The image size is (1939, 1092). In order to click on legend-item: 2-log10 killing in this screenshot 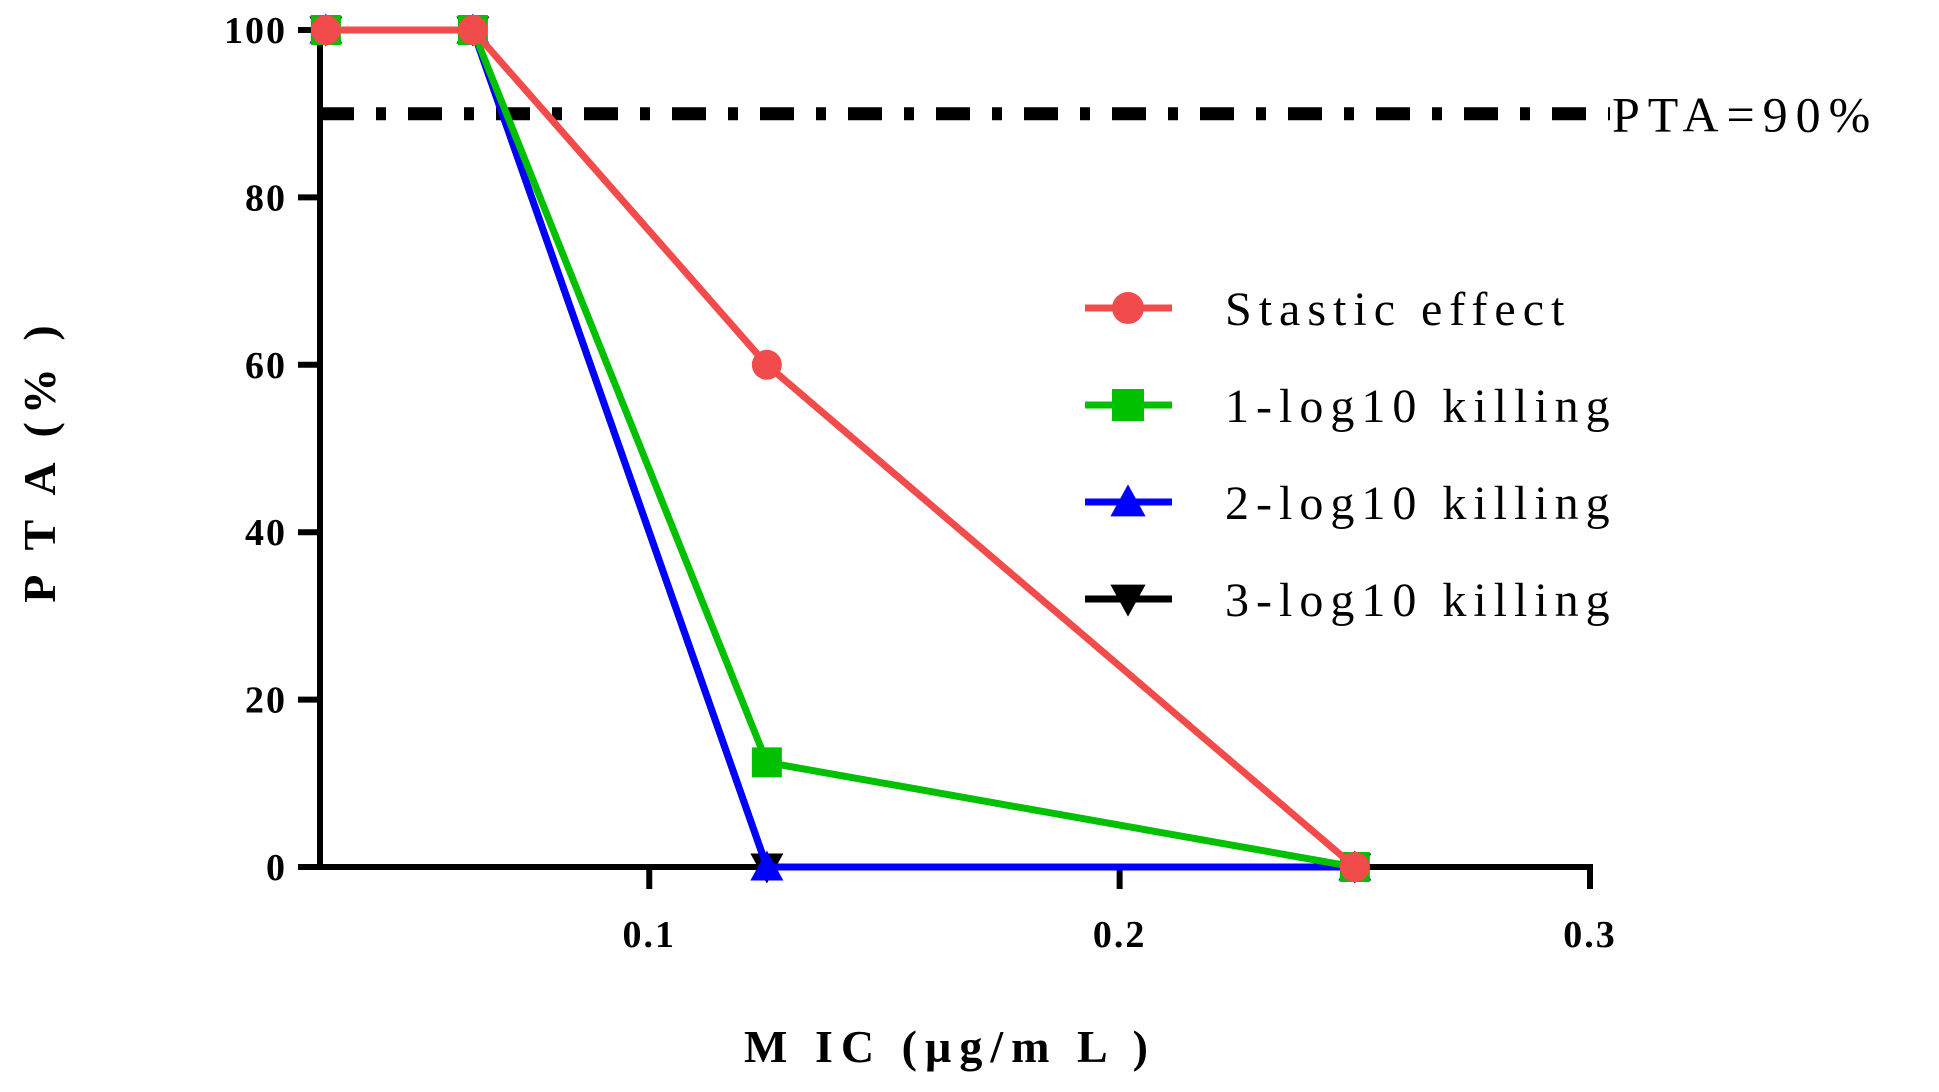, I will do `click(1351, 503)`.